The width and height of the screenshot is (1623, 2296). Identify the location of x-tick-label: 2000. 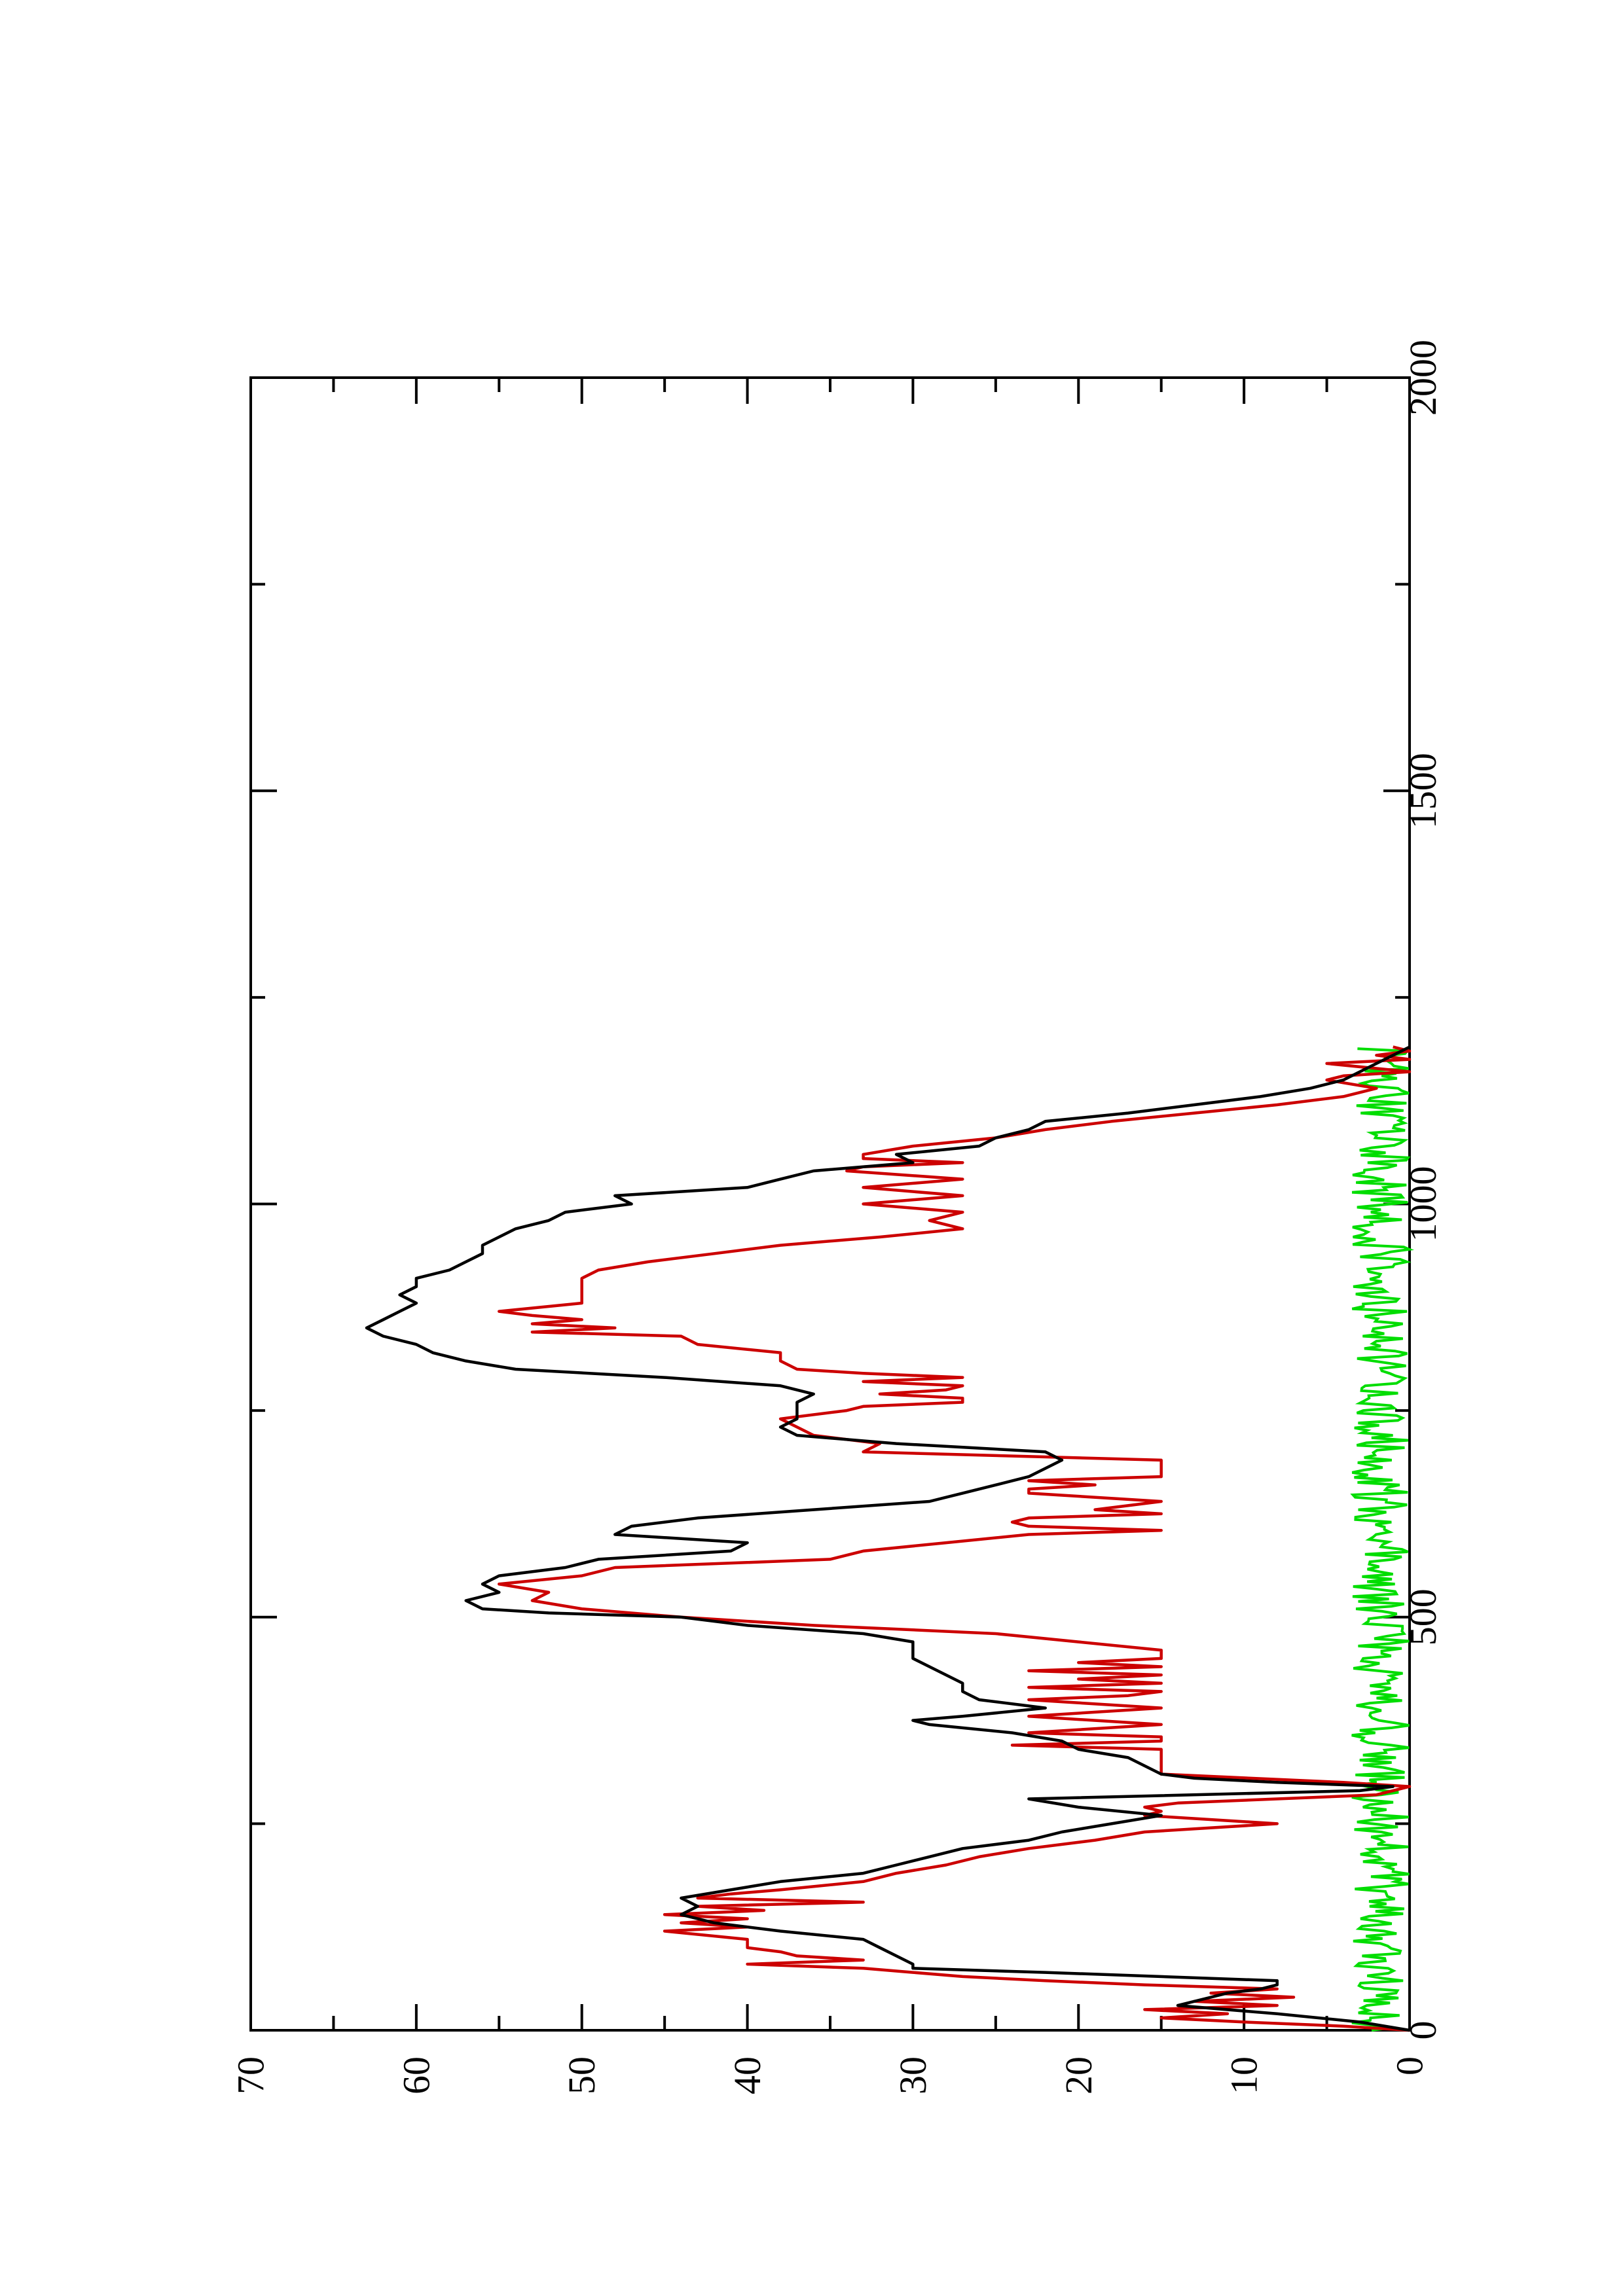
(1423, 378).